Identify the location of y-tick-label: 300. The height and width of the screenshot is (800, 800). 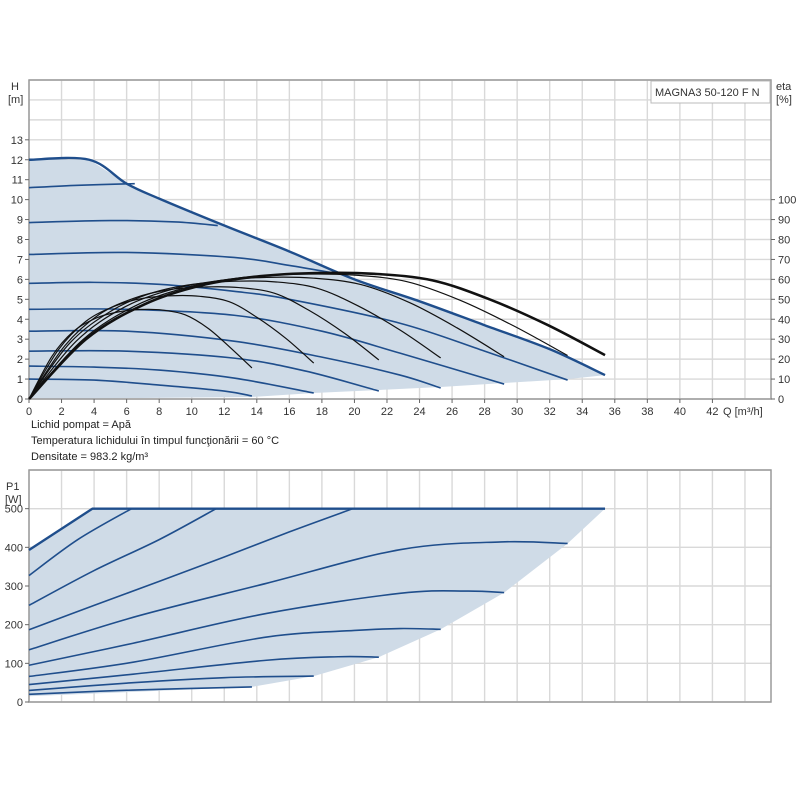
(14, 587).